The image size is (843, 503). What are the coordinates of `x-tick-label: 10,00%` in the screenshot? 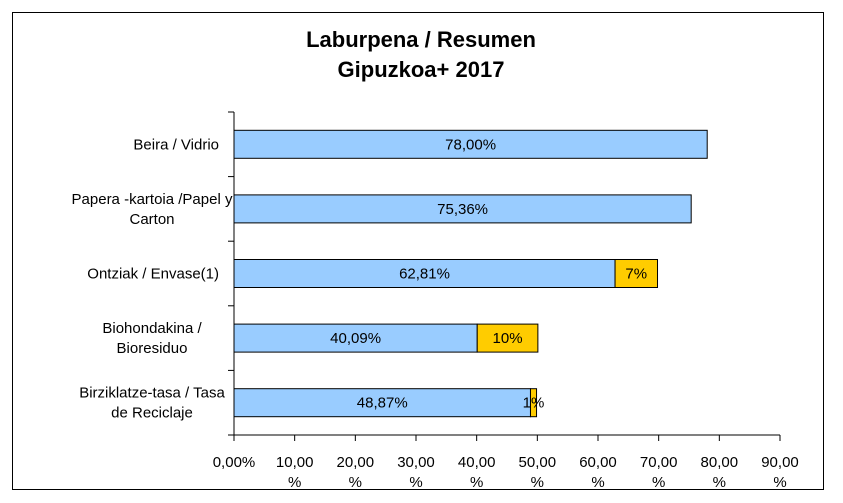 It's located at (295, 472).